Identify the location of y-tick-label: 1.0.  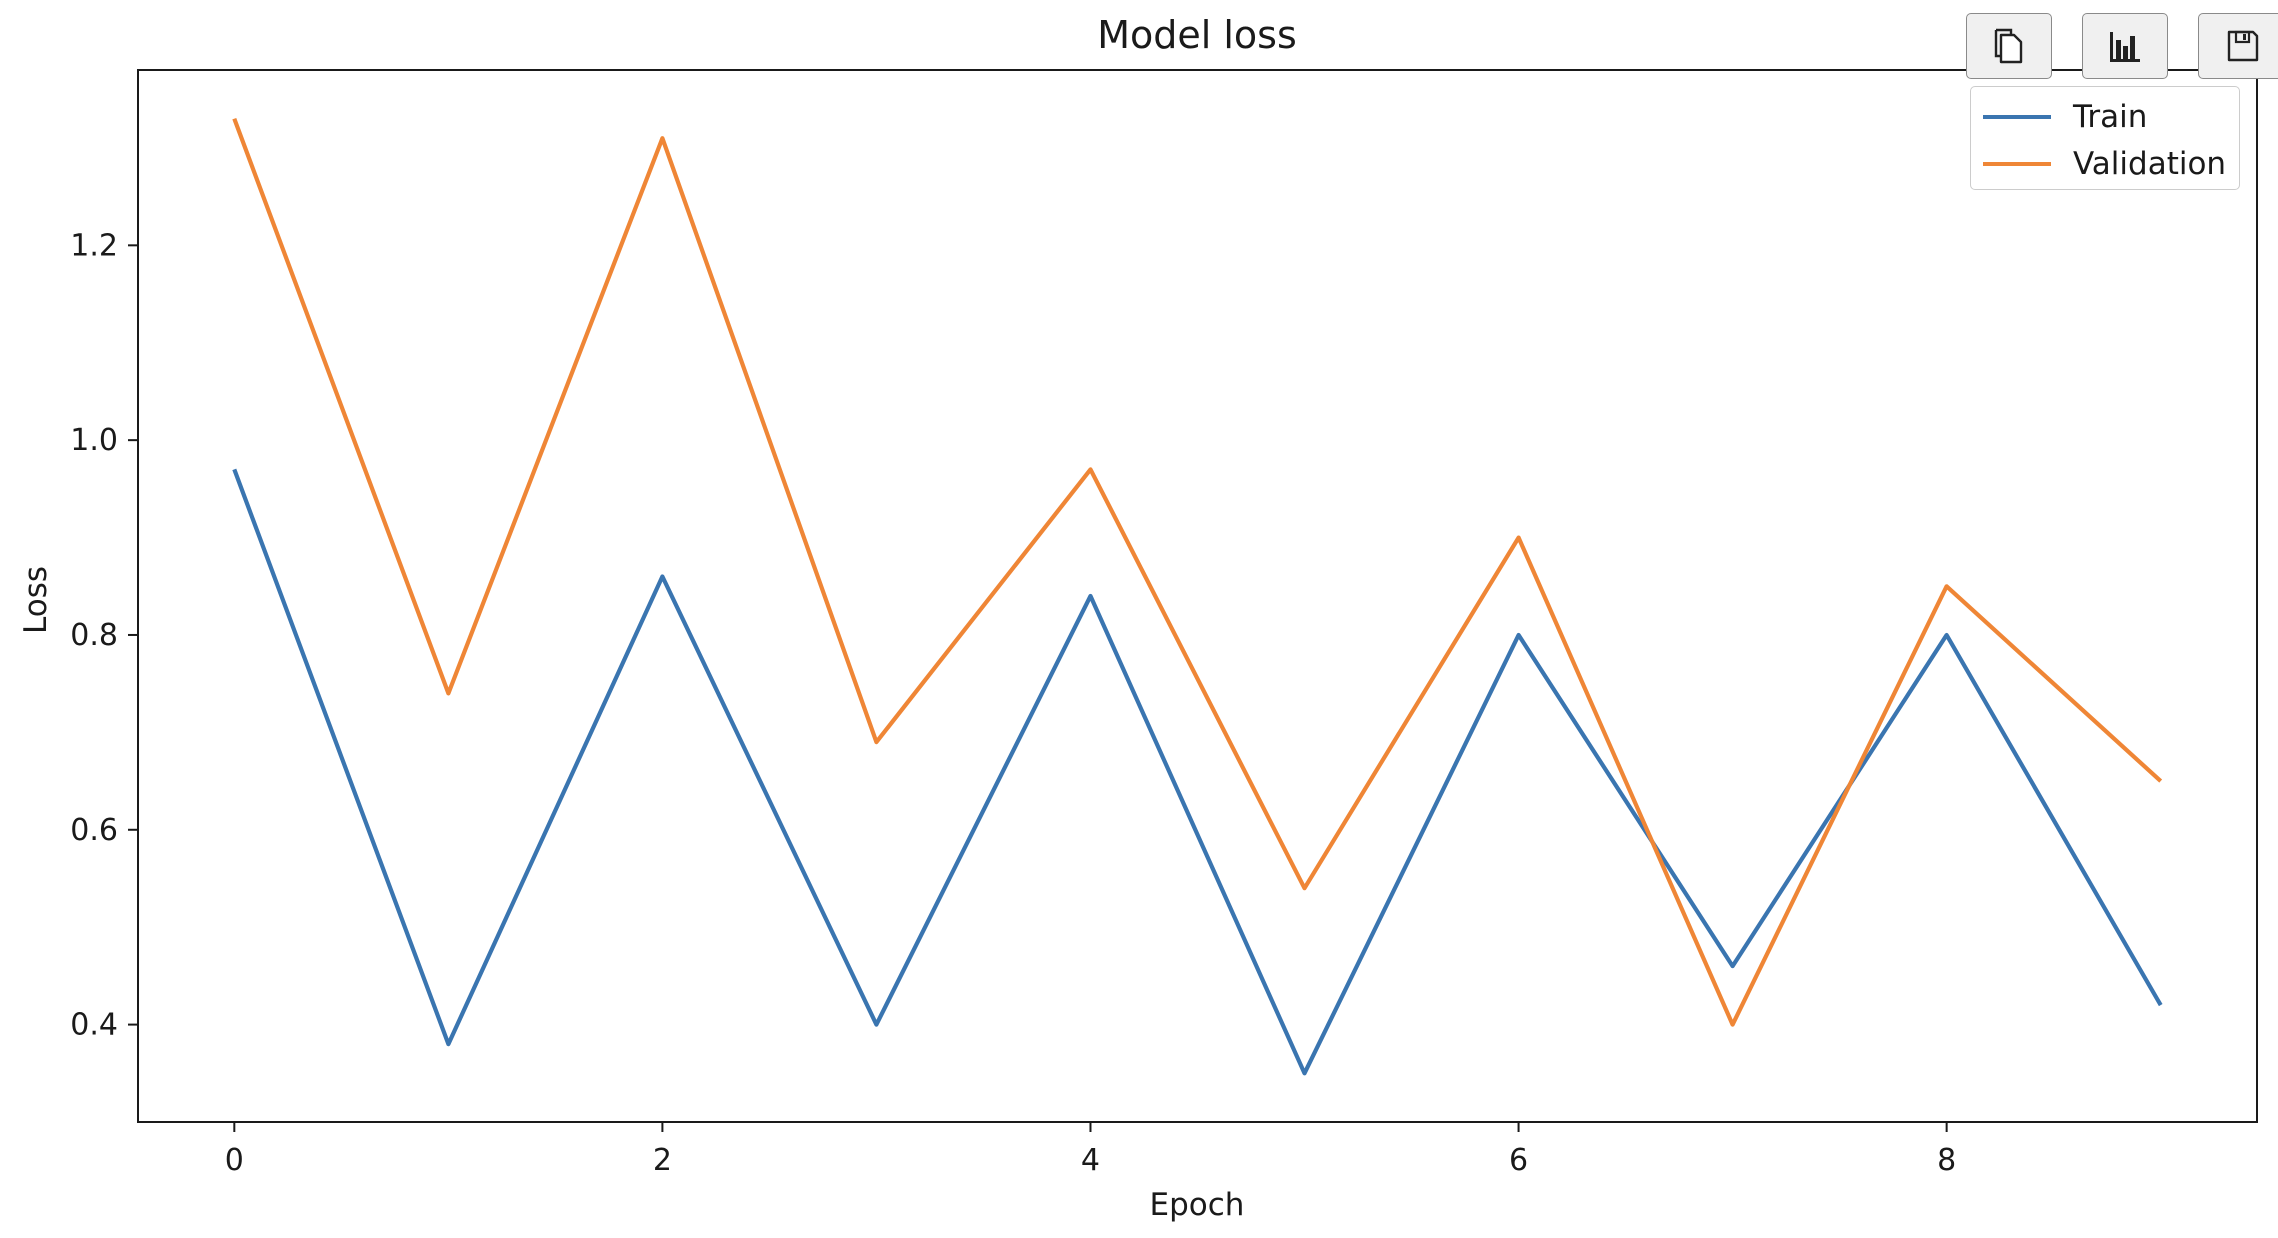
(94, 440).